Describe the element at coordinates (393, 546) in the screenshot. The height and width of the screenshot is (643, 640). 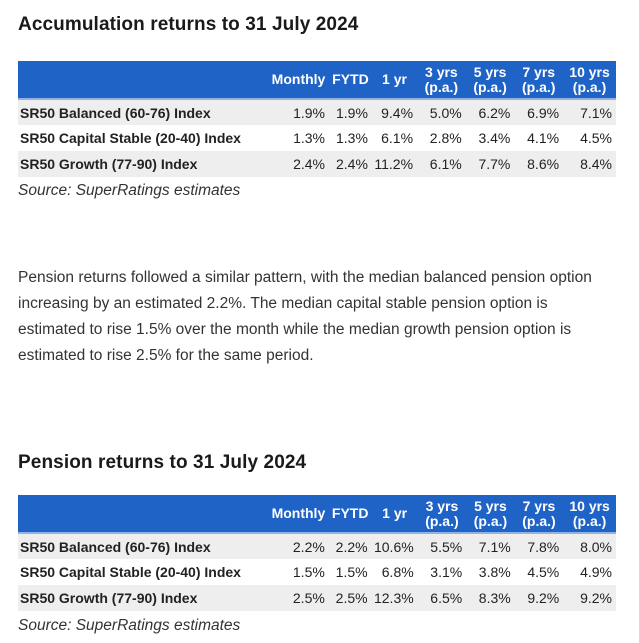
I see `cell-1yr: 10.6%` at that location.